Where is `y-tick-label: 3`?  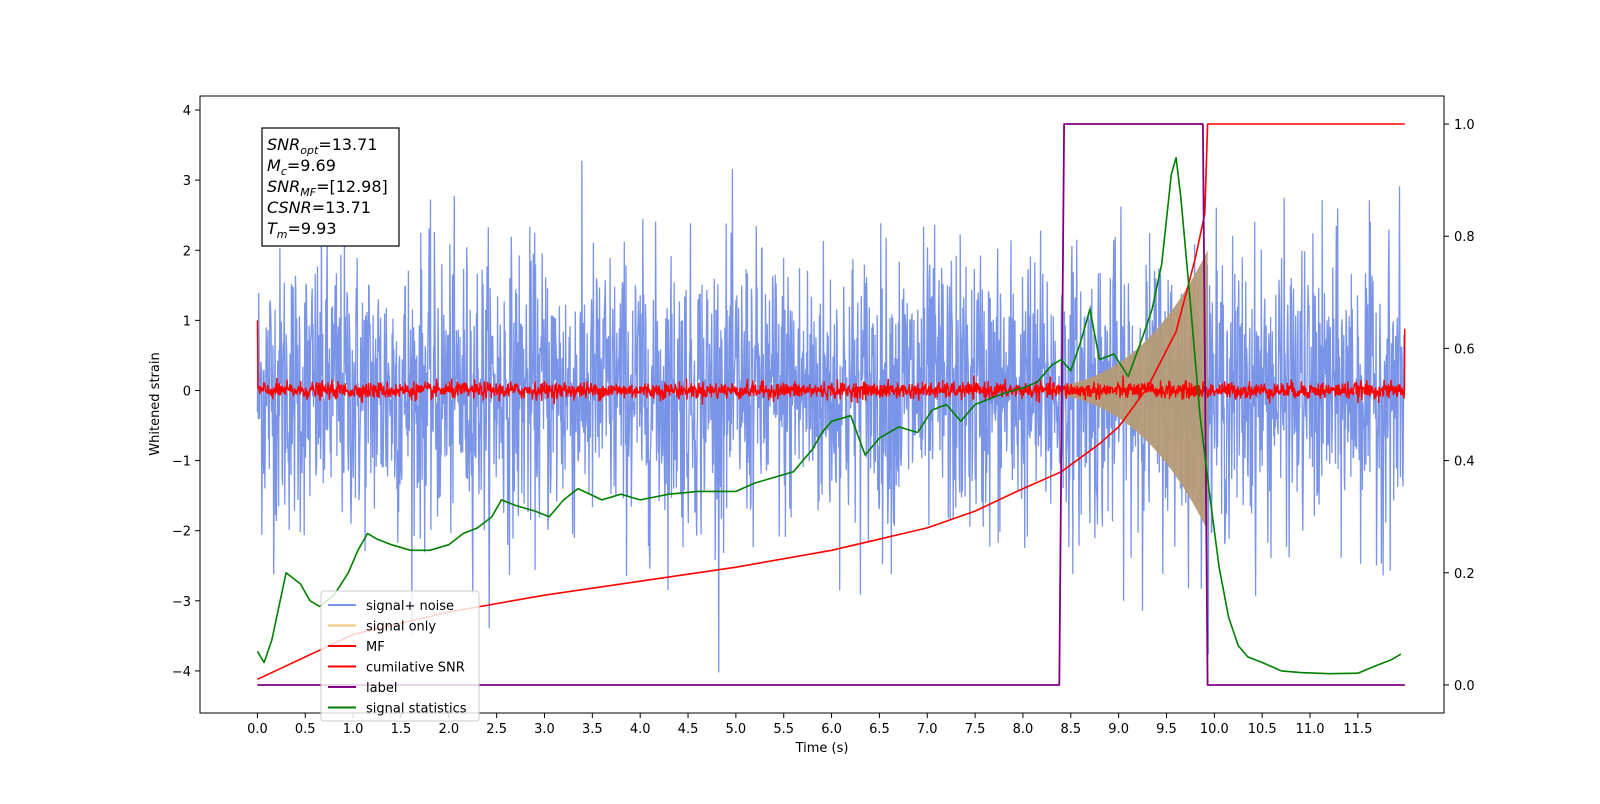
y-tick-label: 3 is located at coordinates (187, 181).